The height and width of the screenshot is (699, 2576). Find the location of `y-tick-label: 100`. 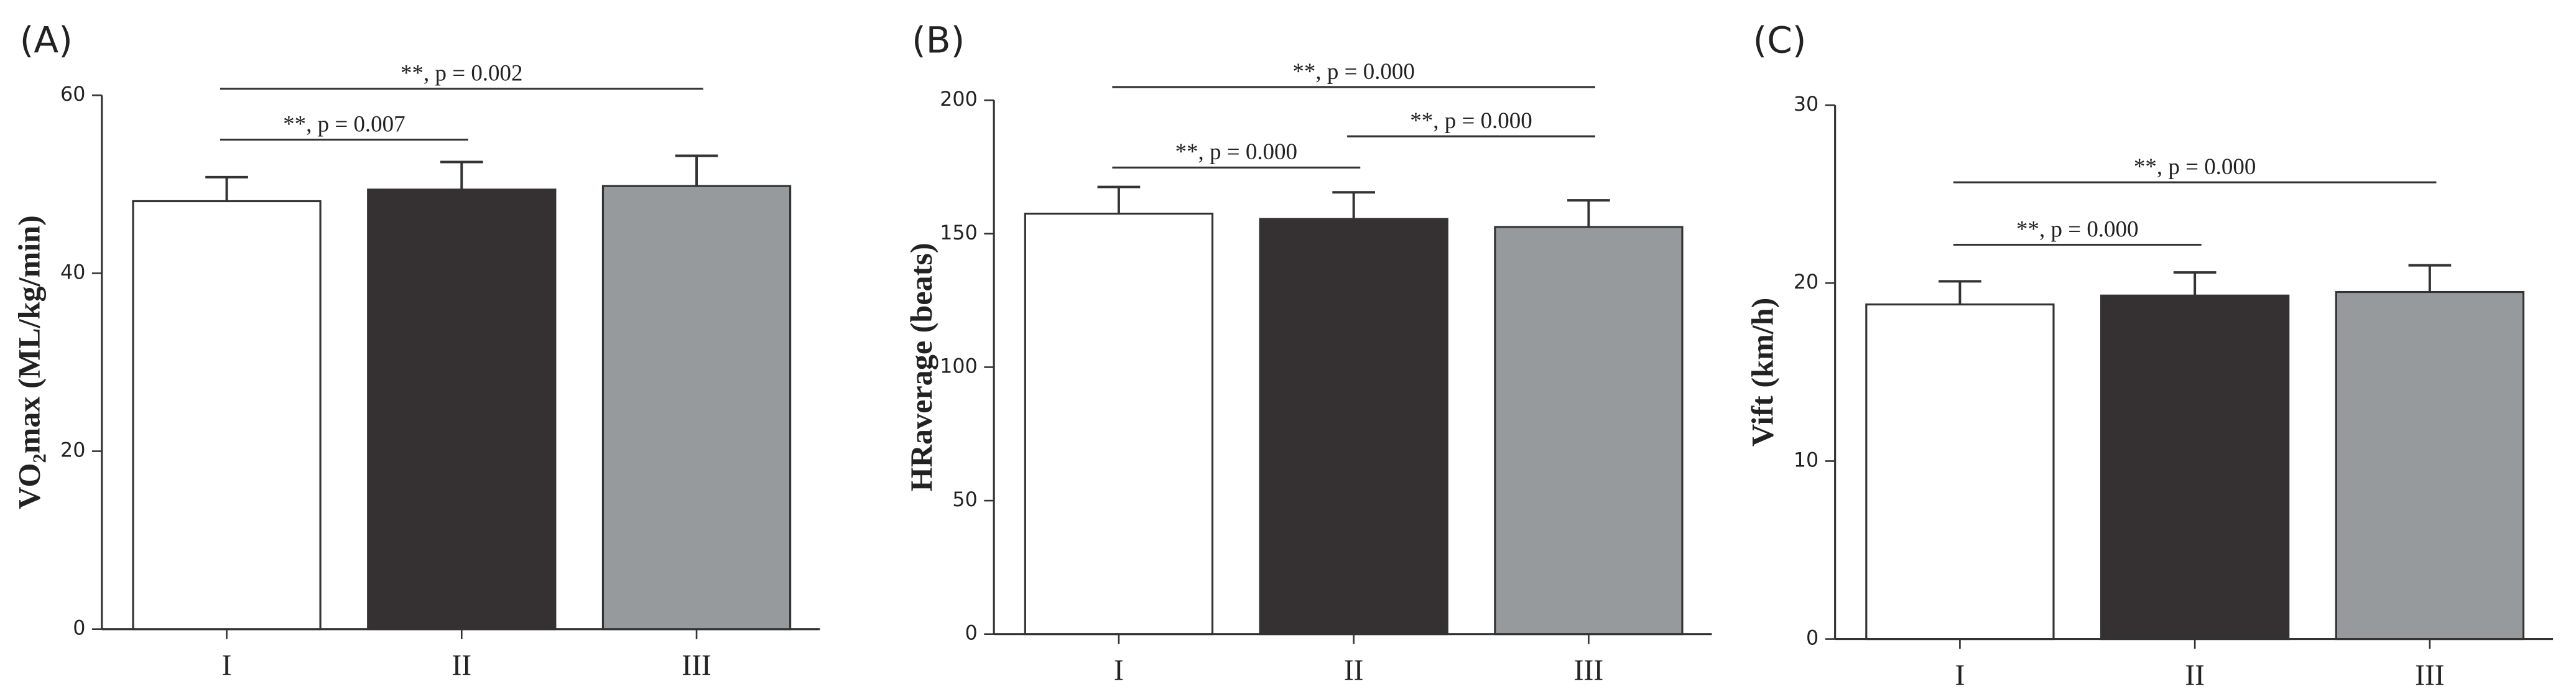

y-tick-label: 100 is located at coordinates (959, 366).